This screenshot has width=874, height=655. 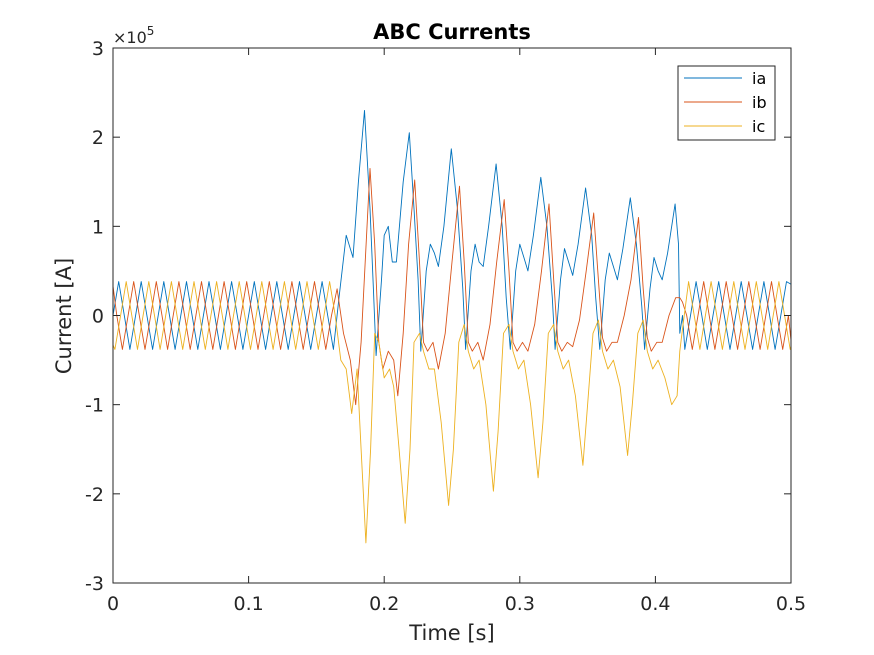 I want to click on y-tick-label: 2, so click(x=98, y=138).